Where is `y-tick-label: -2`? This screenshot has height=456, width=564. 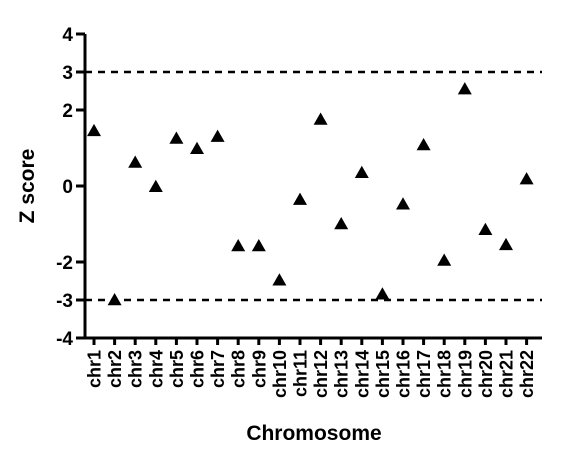 y-tick-label: -2 is located at coordinates (64, 263).